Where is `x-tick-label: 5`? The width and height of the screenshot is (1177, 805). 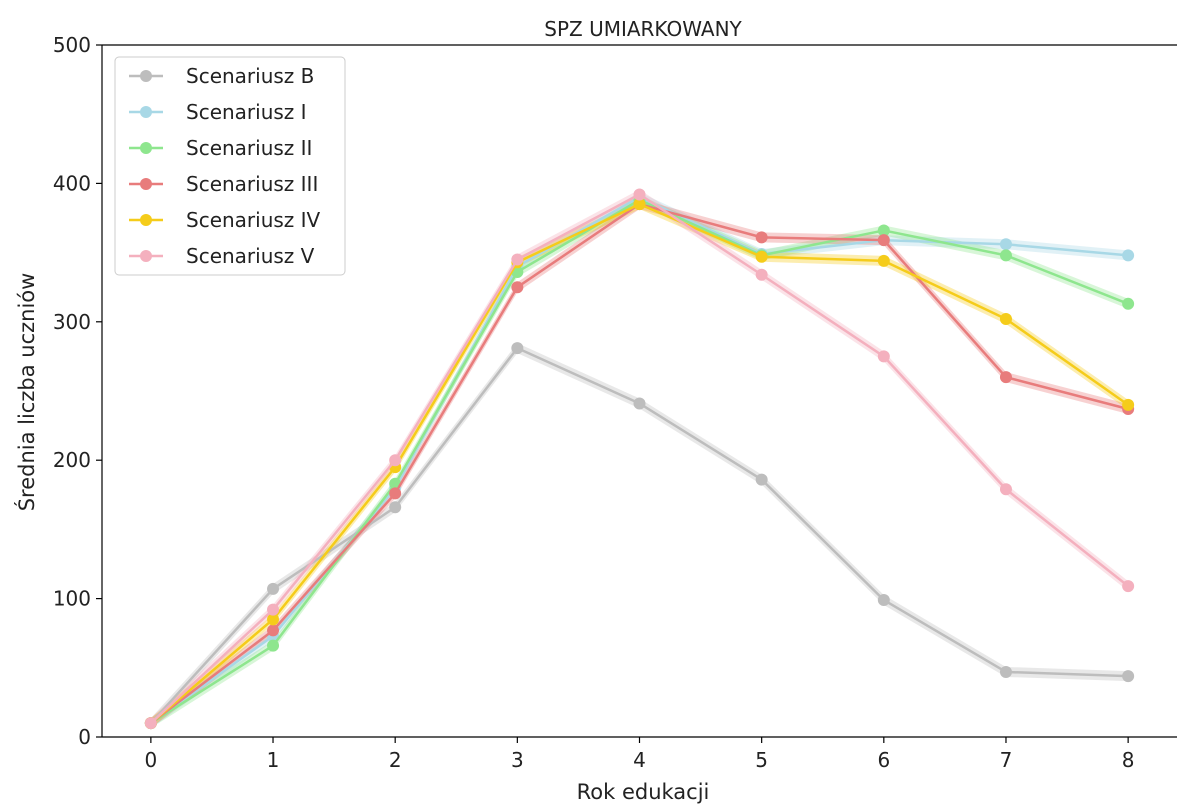
x-tick-label: 5 is located at coordinates (761, 760).